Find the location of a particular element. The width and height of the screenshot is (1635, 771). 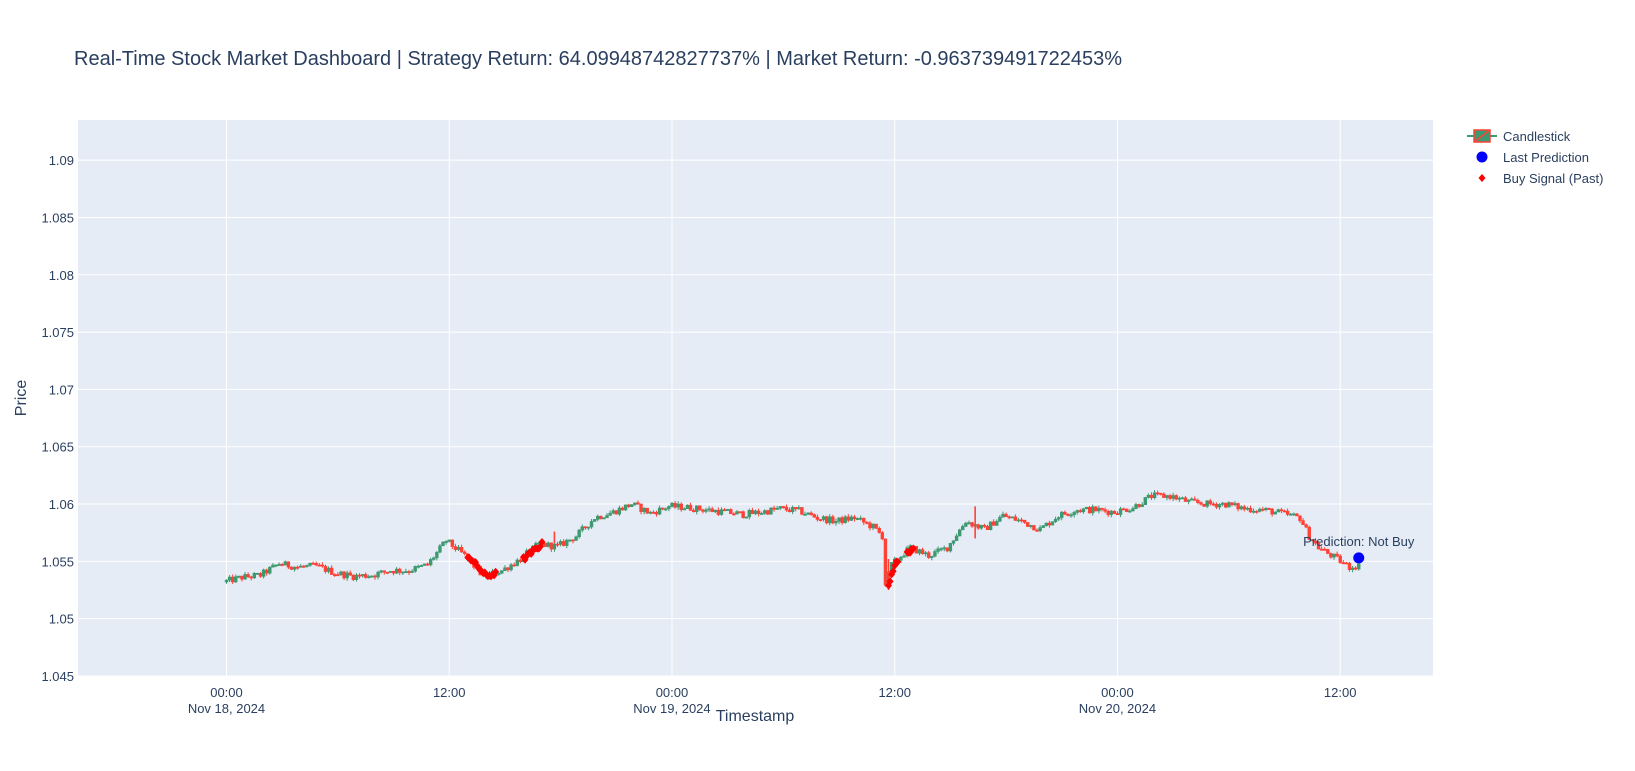

legend-item: Last Prediction is located at coordinates (1533, 157).